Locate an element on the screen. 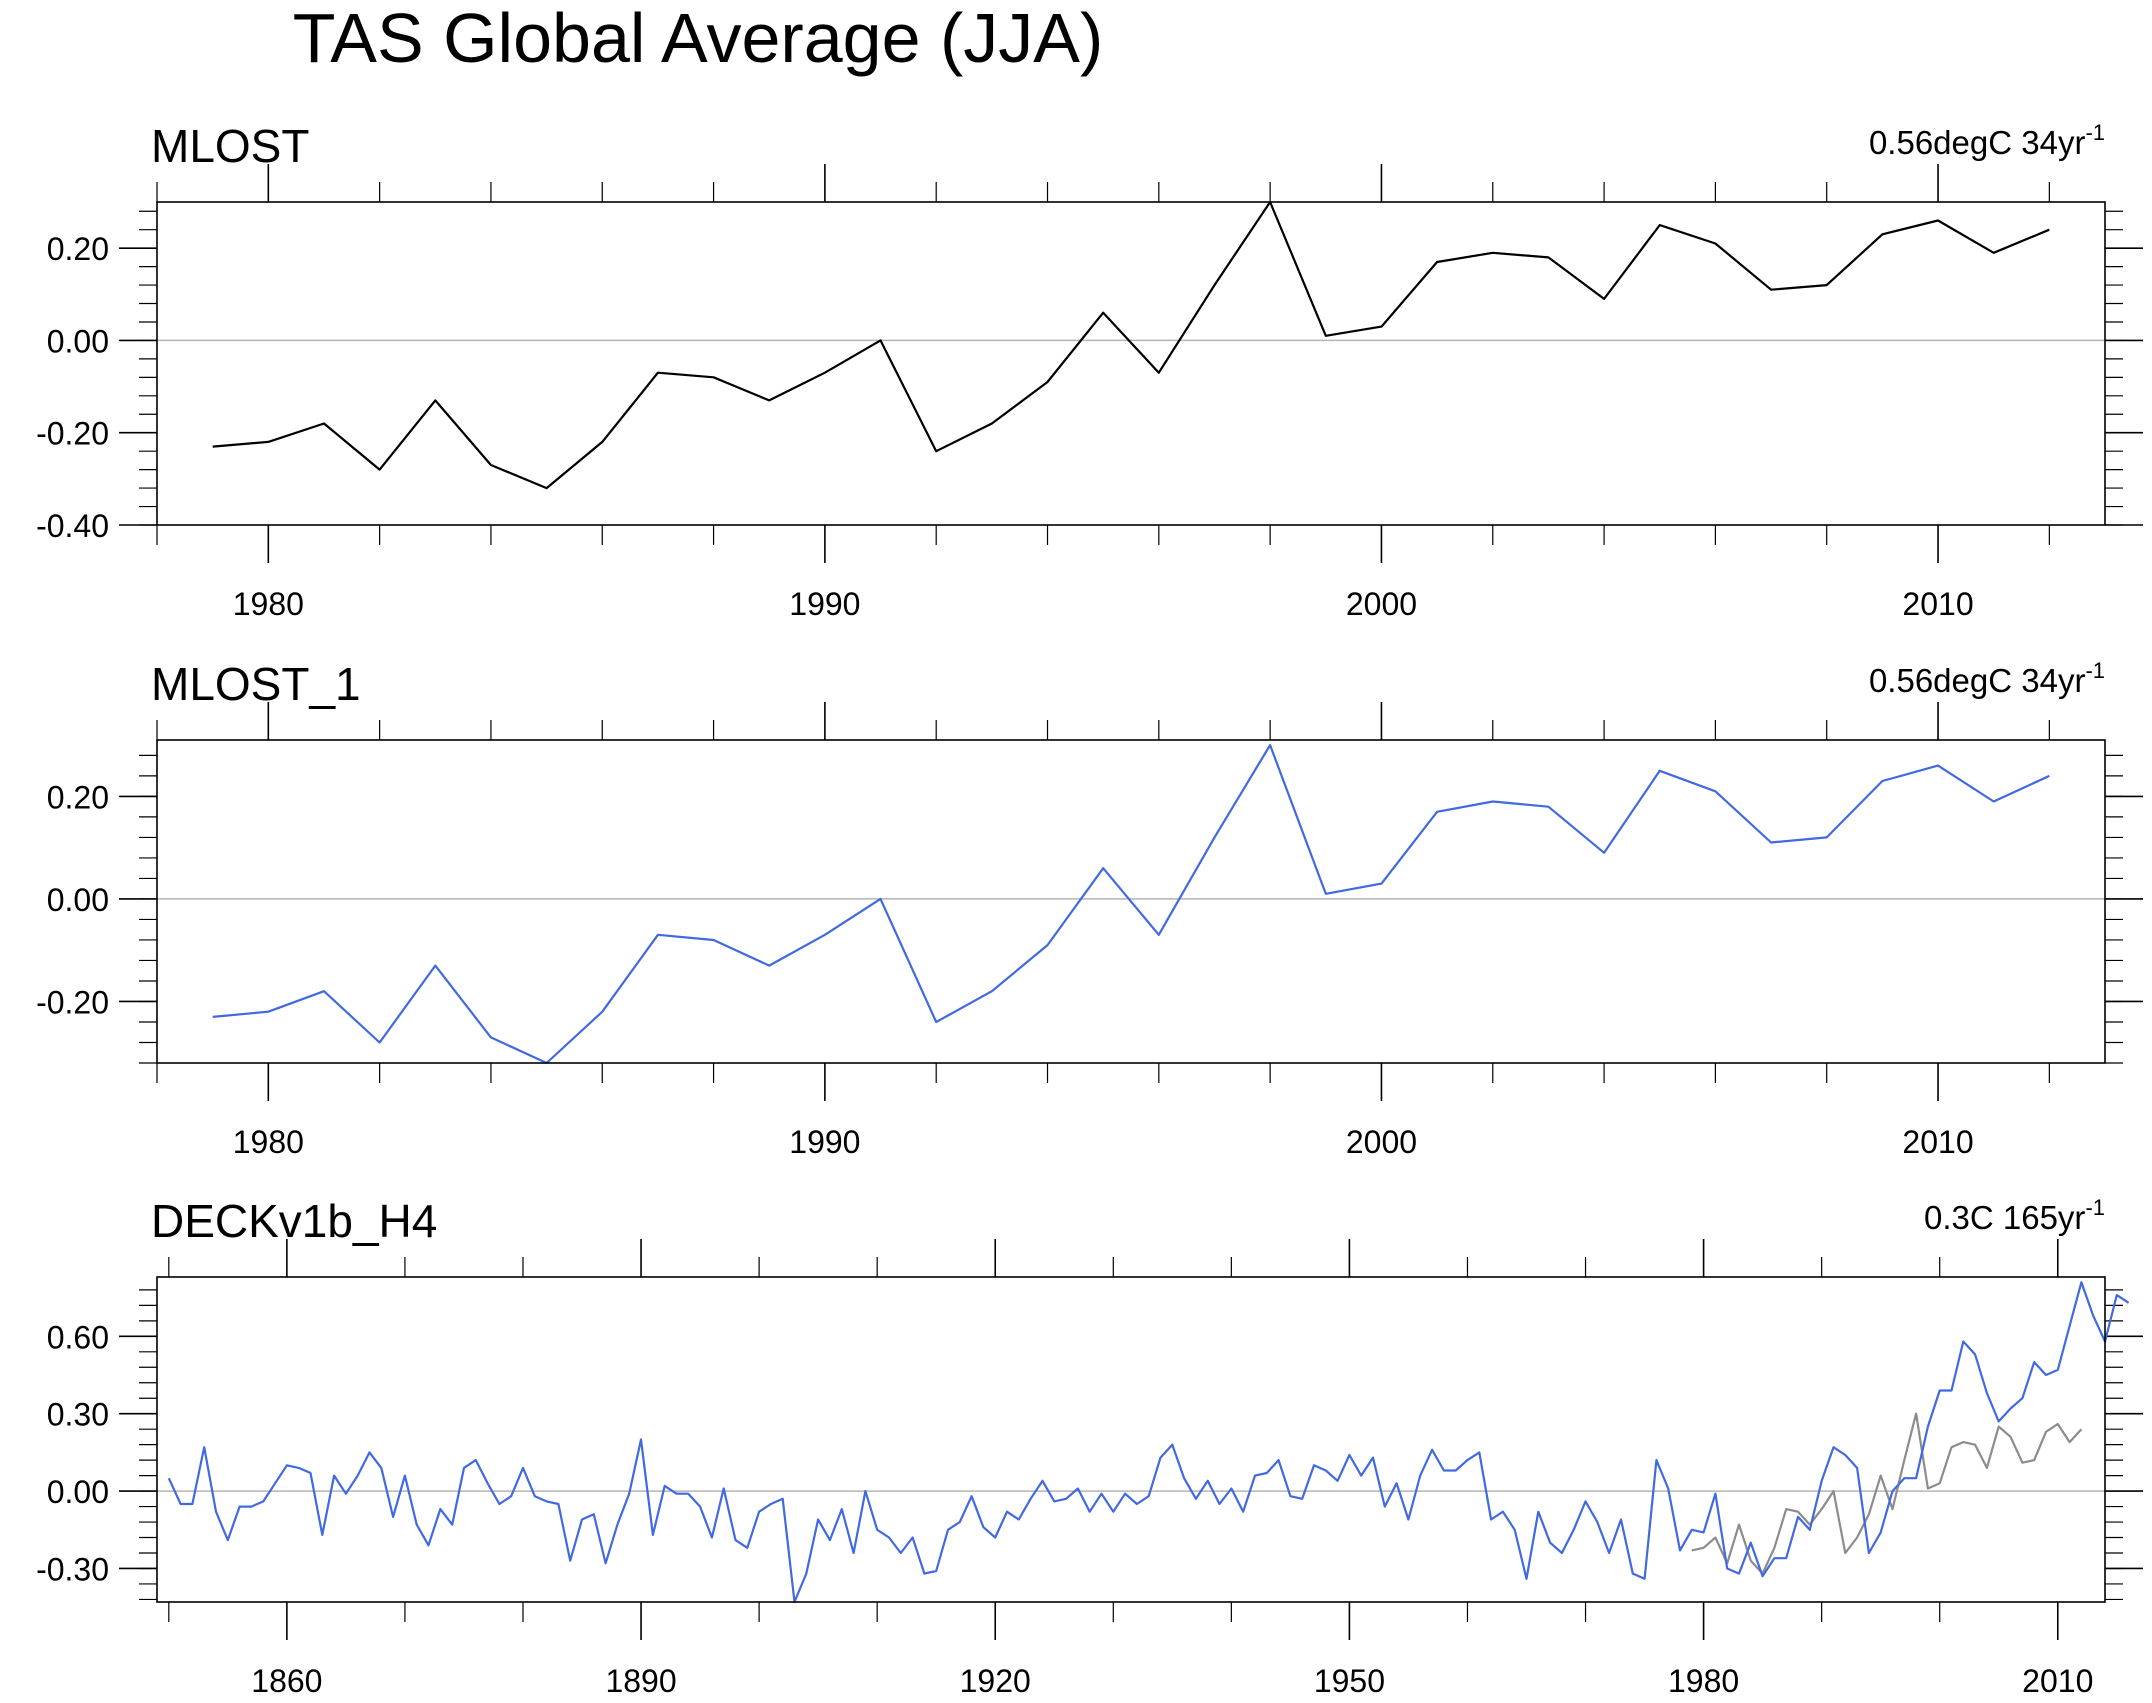 This screenshot has height=1703, width=2152. y-tick-label: -0.30 is located at coordinates (72, 1569).